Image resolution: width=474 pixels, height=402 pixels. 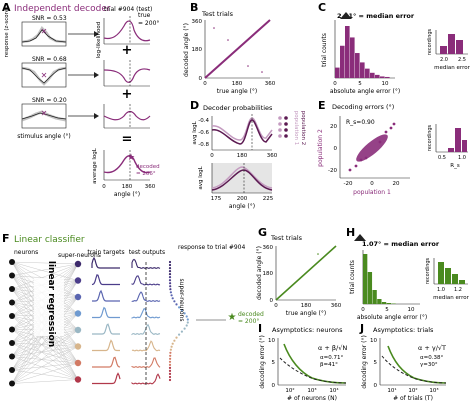 What do you see at coordinates (320, 148) in the screenshot?
I see `e-ylabel: population 2` at bounding box center [320, 148].